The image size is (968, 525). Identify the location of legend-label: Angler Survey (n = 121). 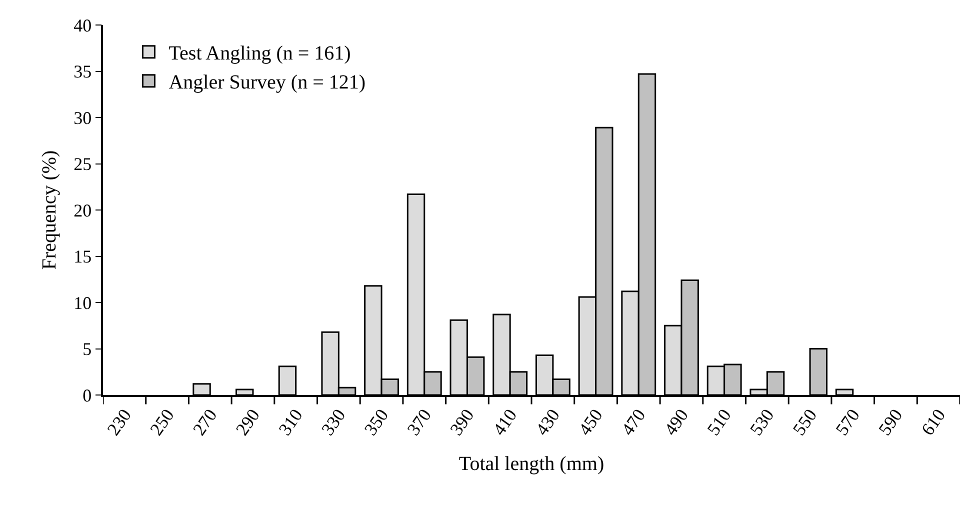
(267, 83).